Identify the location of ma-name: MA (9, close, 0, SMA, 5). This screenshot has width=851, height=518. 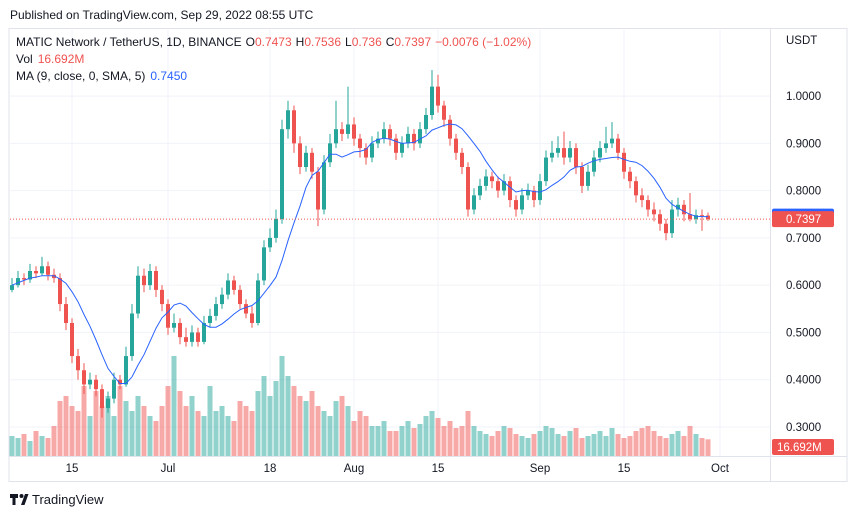
(80, 76).